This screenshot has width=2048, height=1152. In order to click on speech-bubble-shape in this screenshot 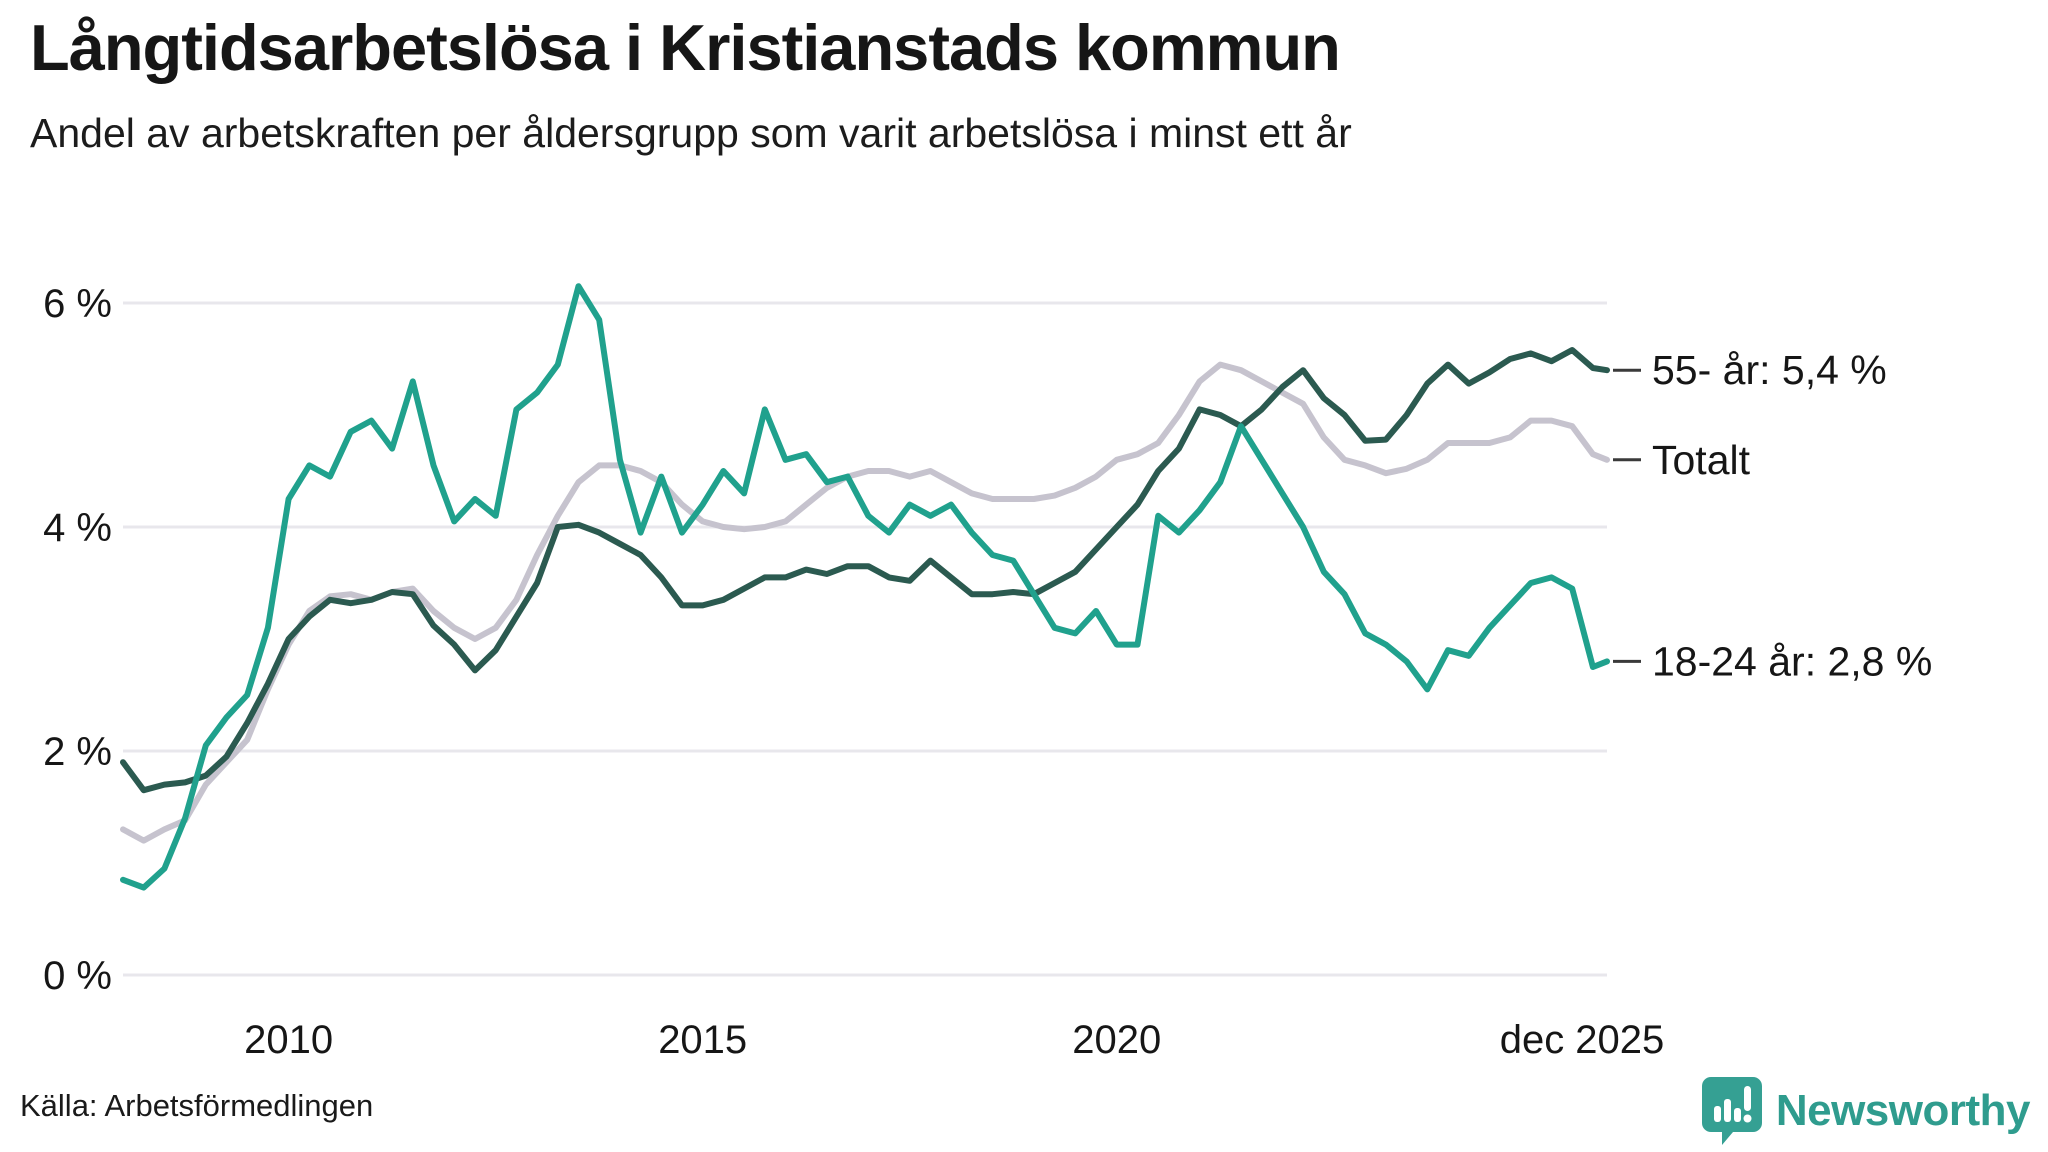, I will do `click(1731, 1111)`.